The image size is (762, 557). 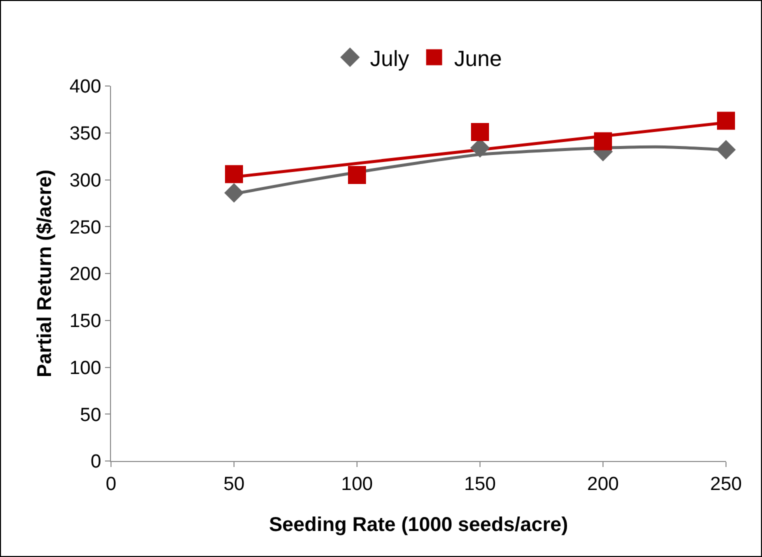 What do you see at coordinates (91, 415) in the screenshot?
I see `y-tick-label: 50` at bounding box center [91, 415].